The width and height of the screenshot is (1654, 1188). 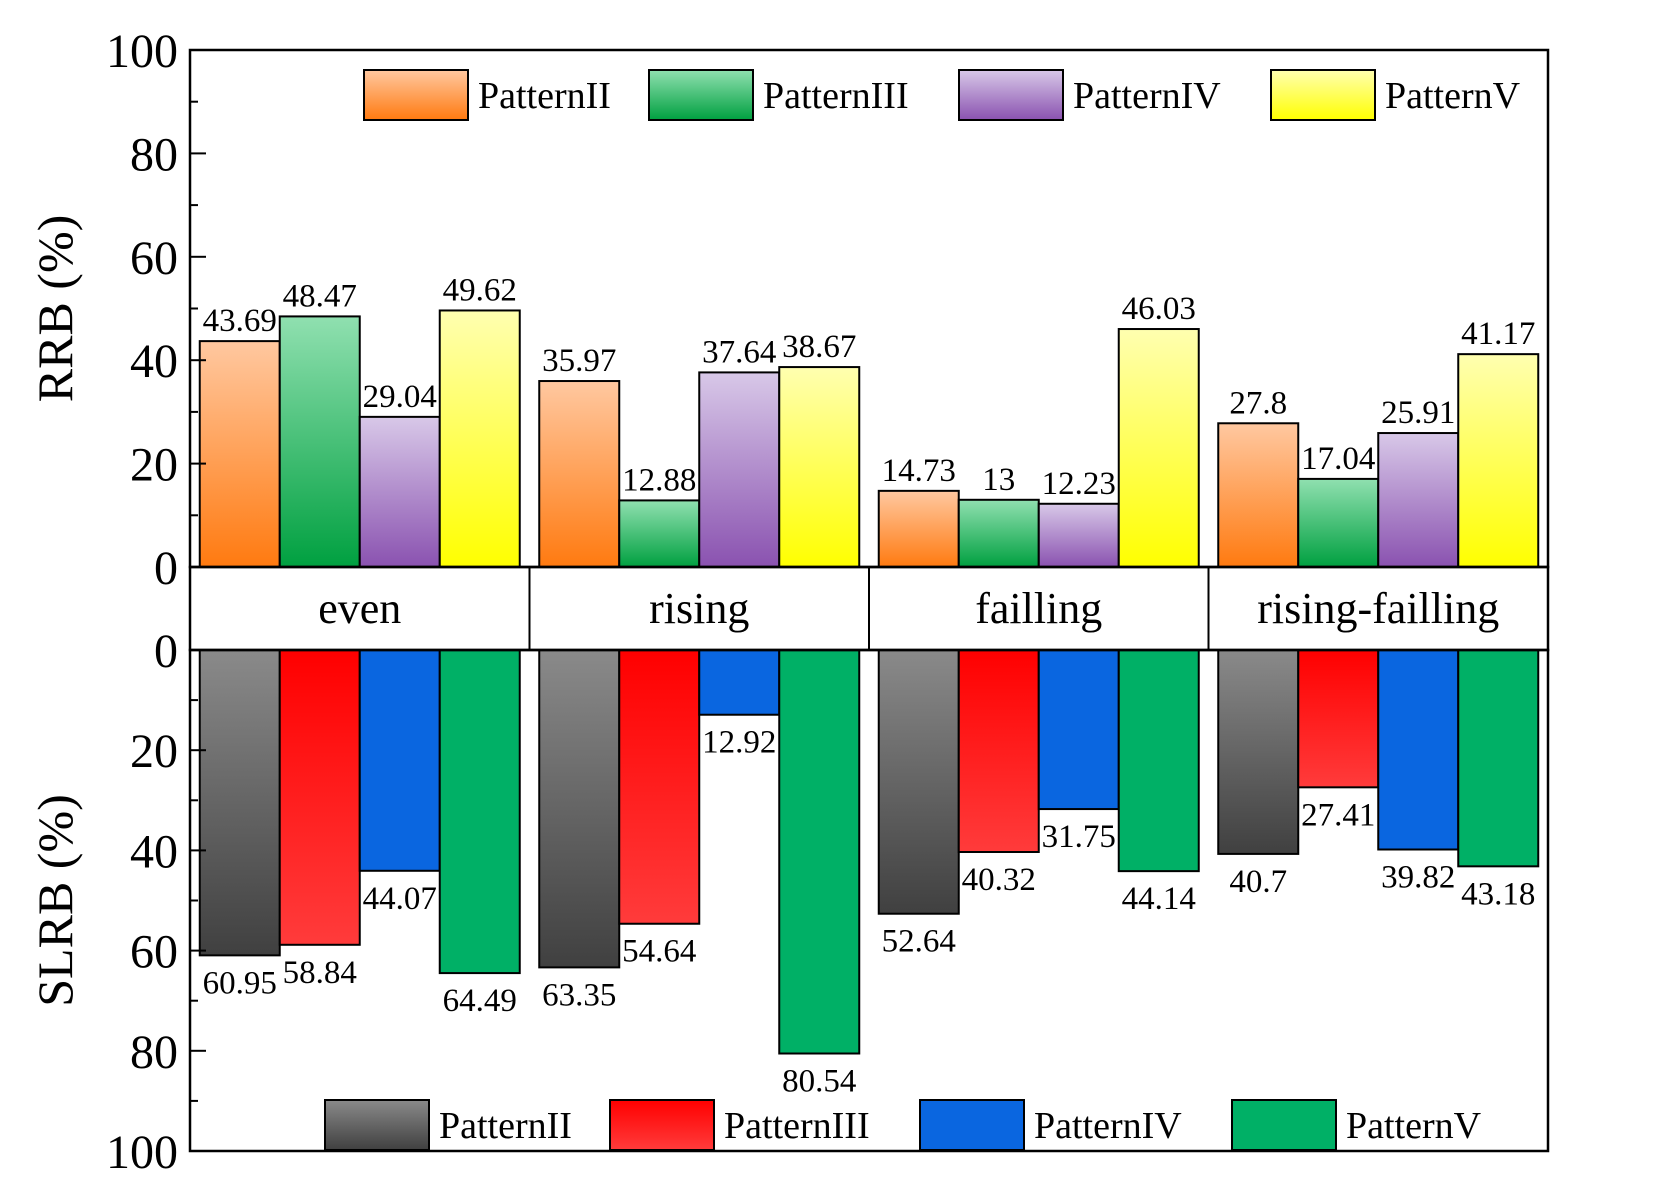 What do you see at coordinates (479, 812) in the screenshot?
I see `bar-bottom-PatternV-even` at bounding box center [479, 812].